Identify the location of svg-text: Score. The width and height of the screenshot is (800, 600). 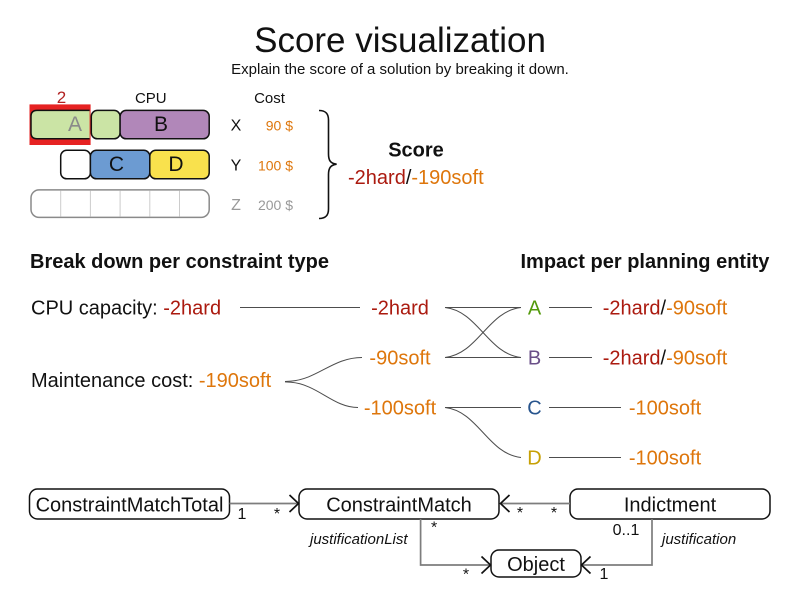
(416, 151).